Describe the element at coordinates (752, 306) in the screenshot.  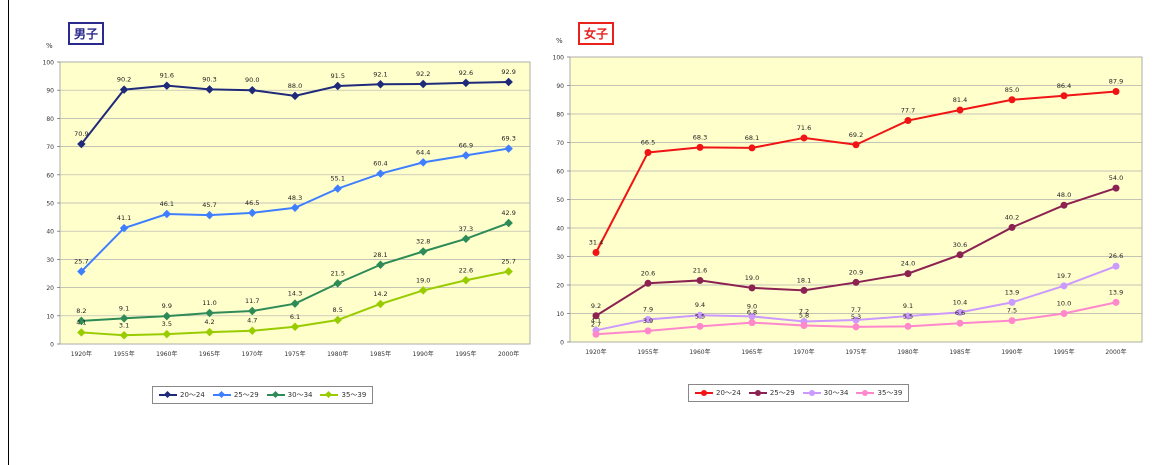
I see `data-label: 9.0` at that location.